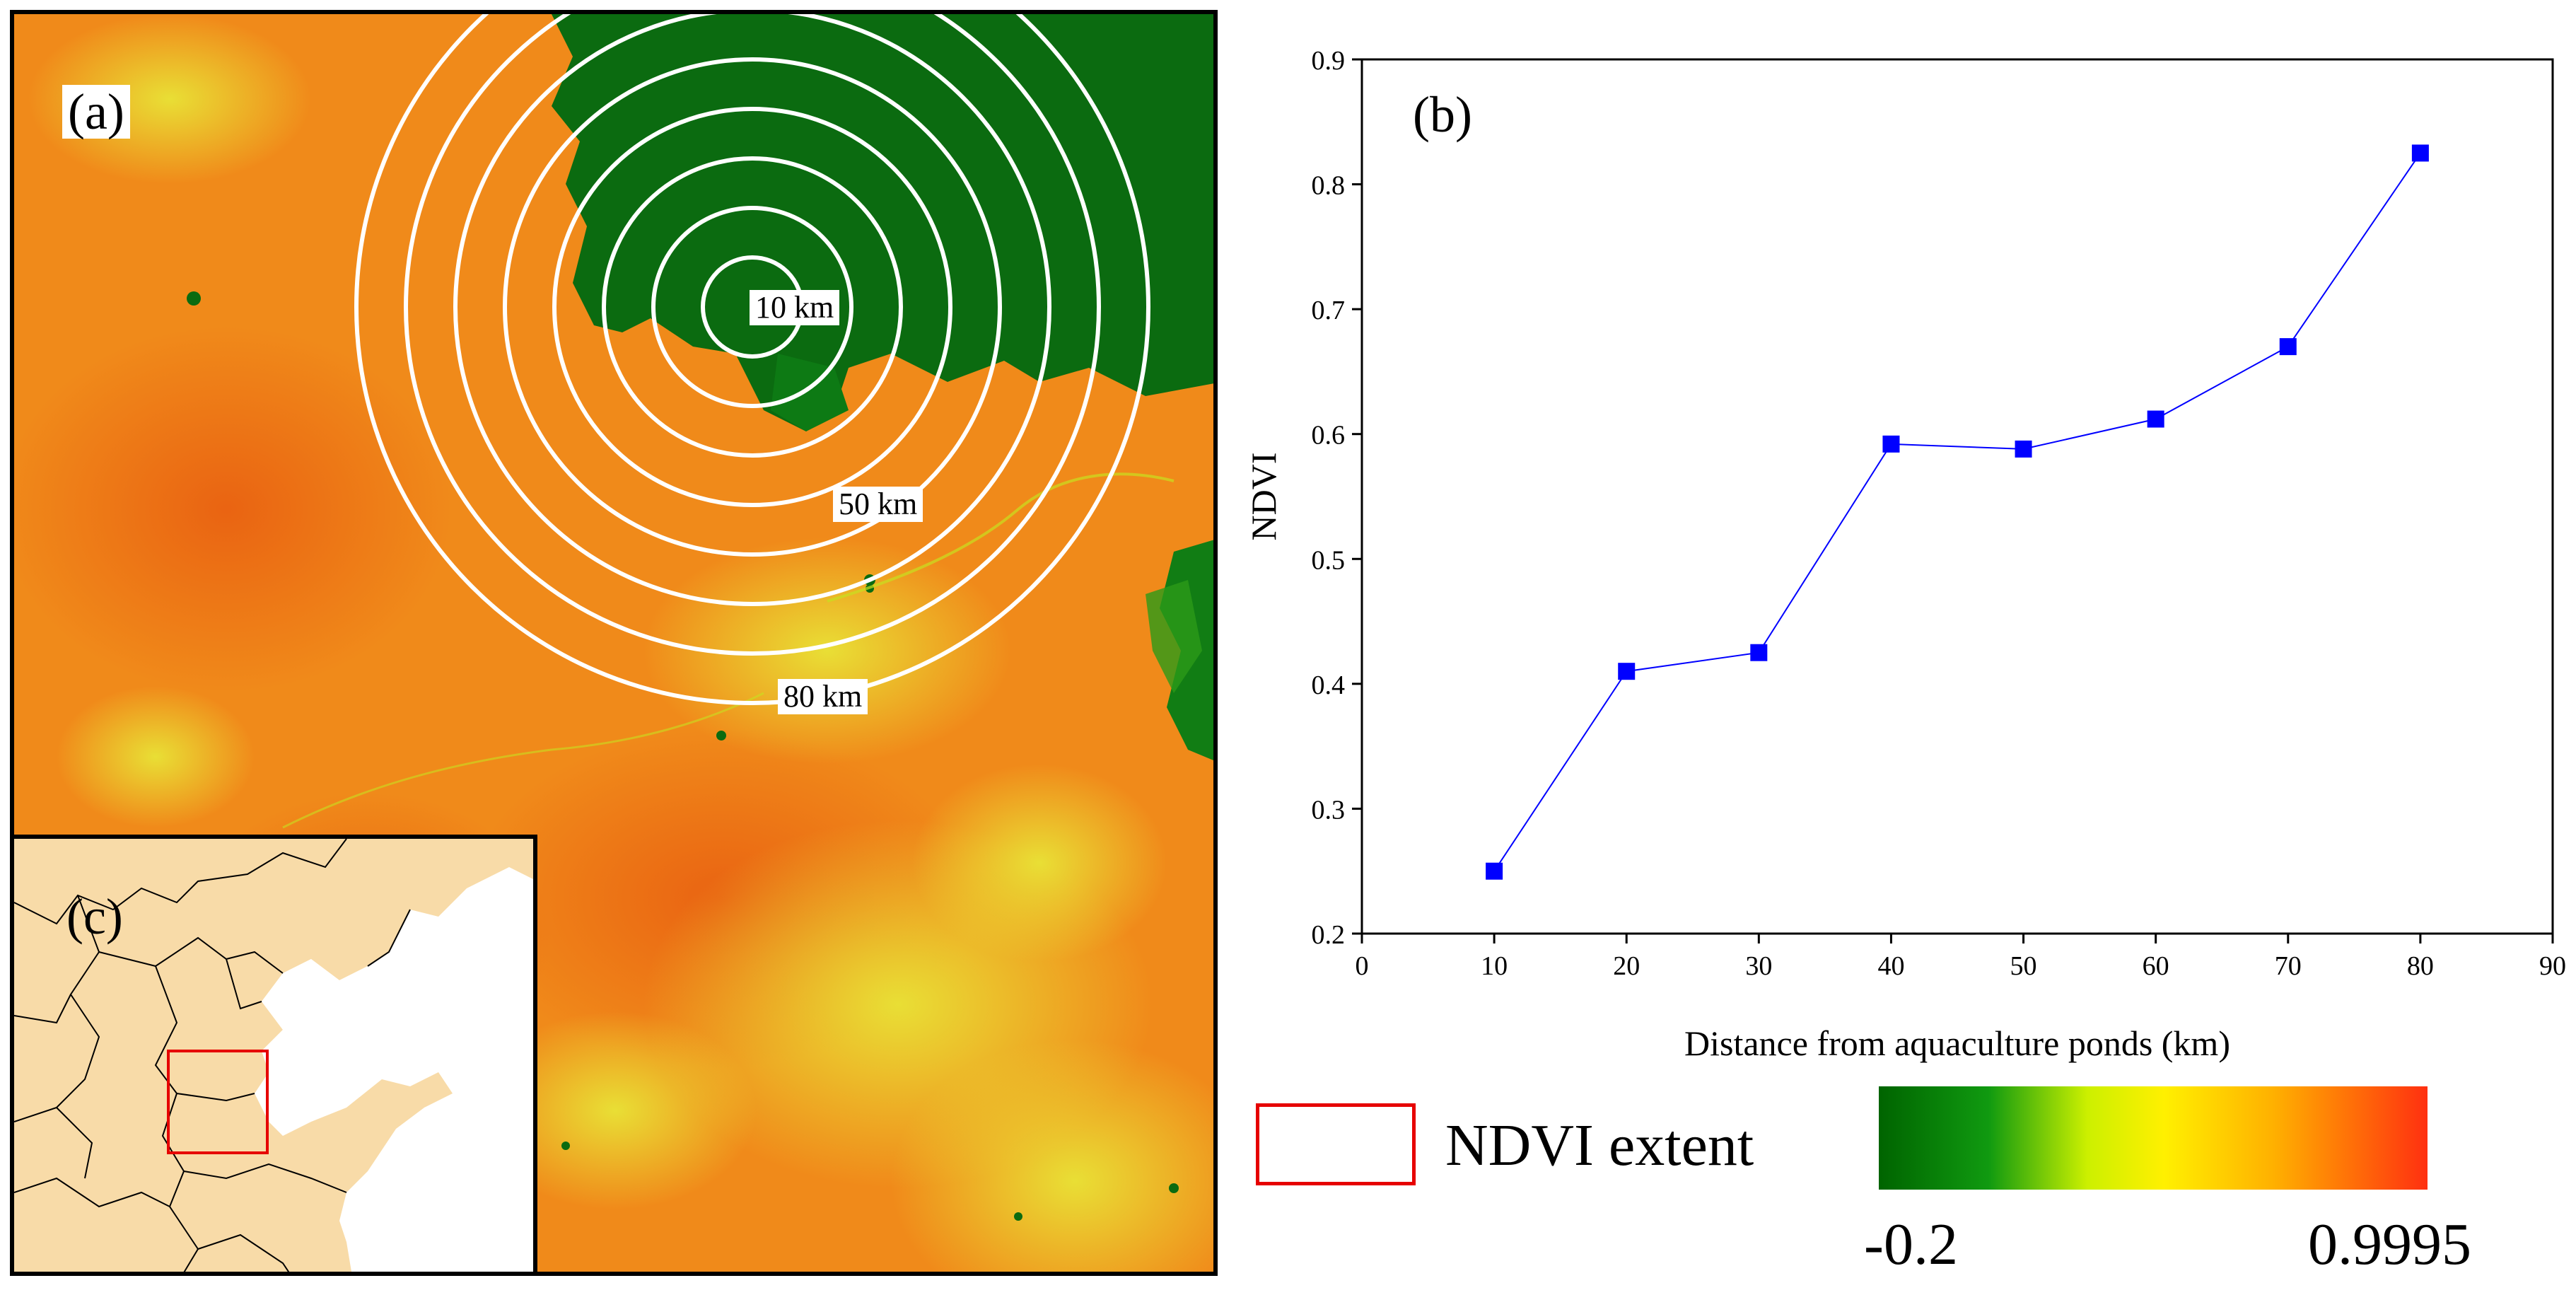  I want to click on y-axis-label: NDVI, so click(1263, 497).